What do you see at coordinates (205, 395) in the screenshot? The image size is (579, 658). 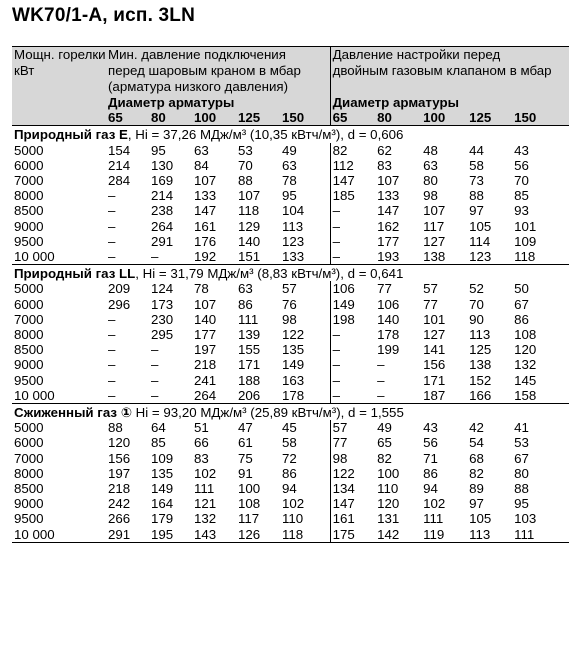 I see `connection-pressure-value: 264` at bounding box center [205, 395].